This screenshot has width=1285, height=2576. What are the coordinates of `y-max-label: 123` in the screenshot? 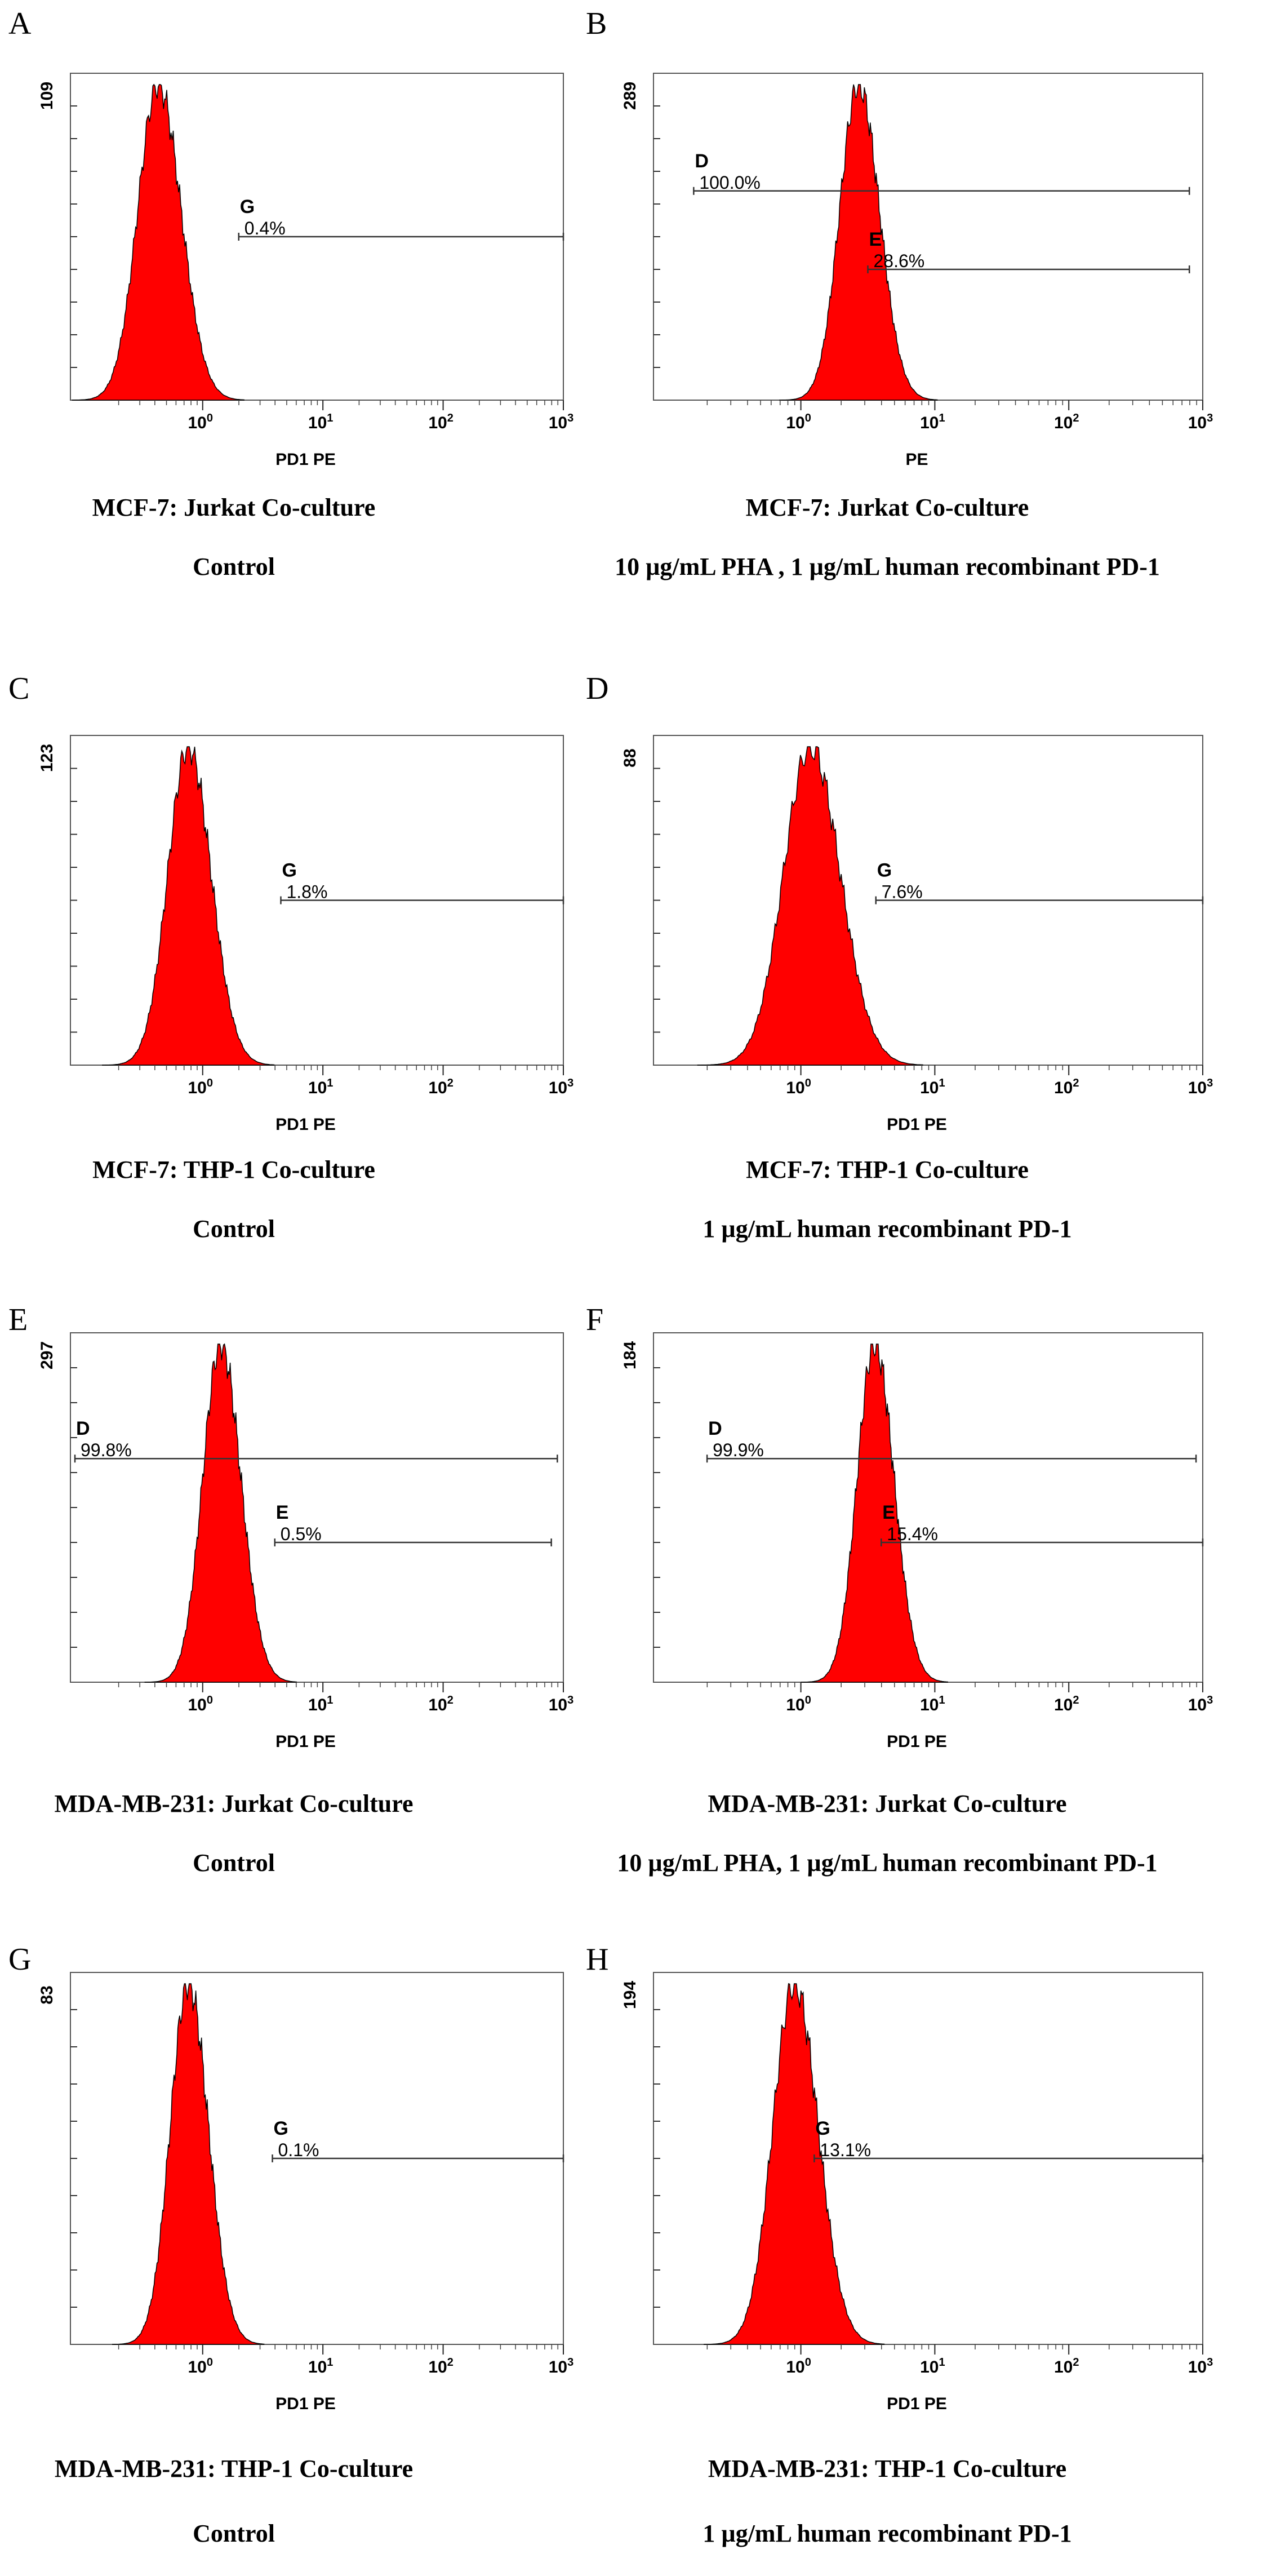 It's located at (47, 758).